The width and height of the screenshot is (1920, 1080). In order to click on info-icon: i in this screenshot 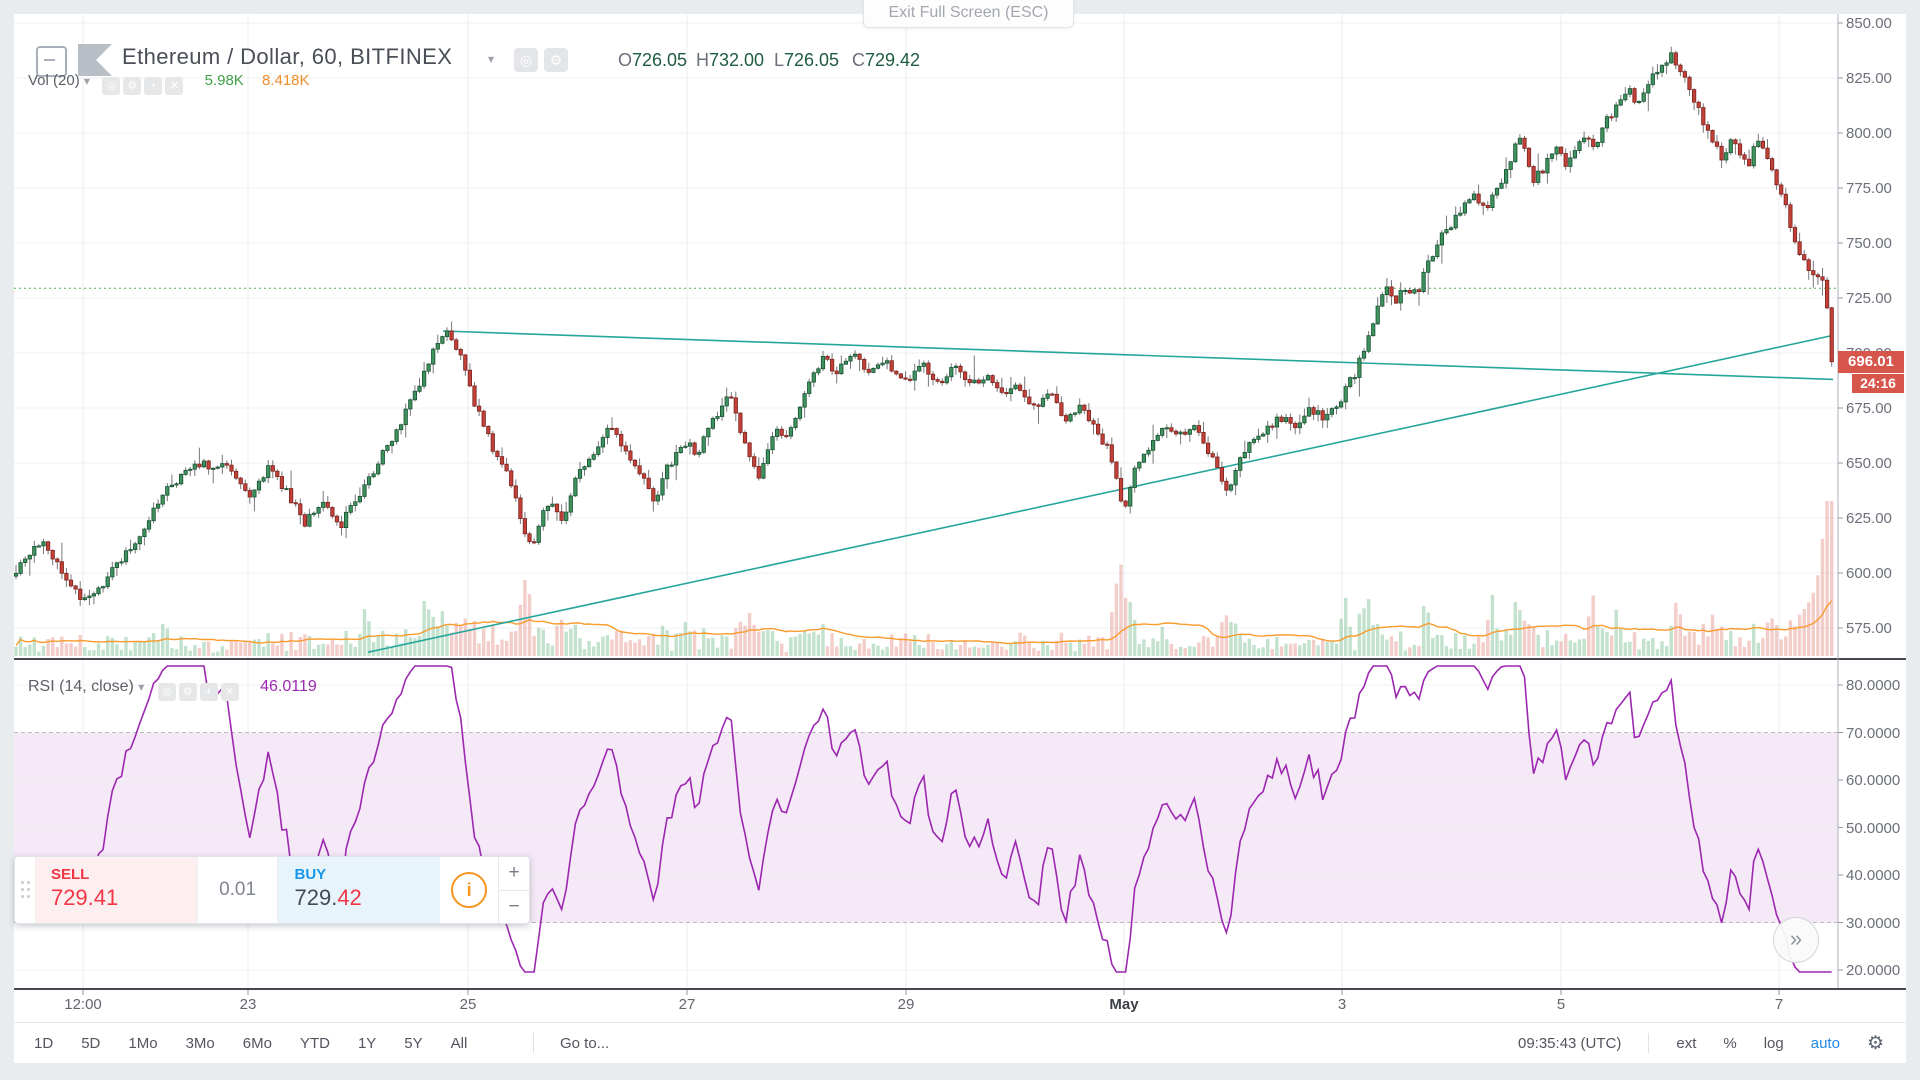, I will do `click(469, 890)`.